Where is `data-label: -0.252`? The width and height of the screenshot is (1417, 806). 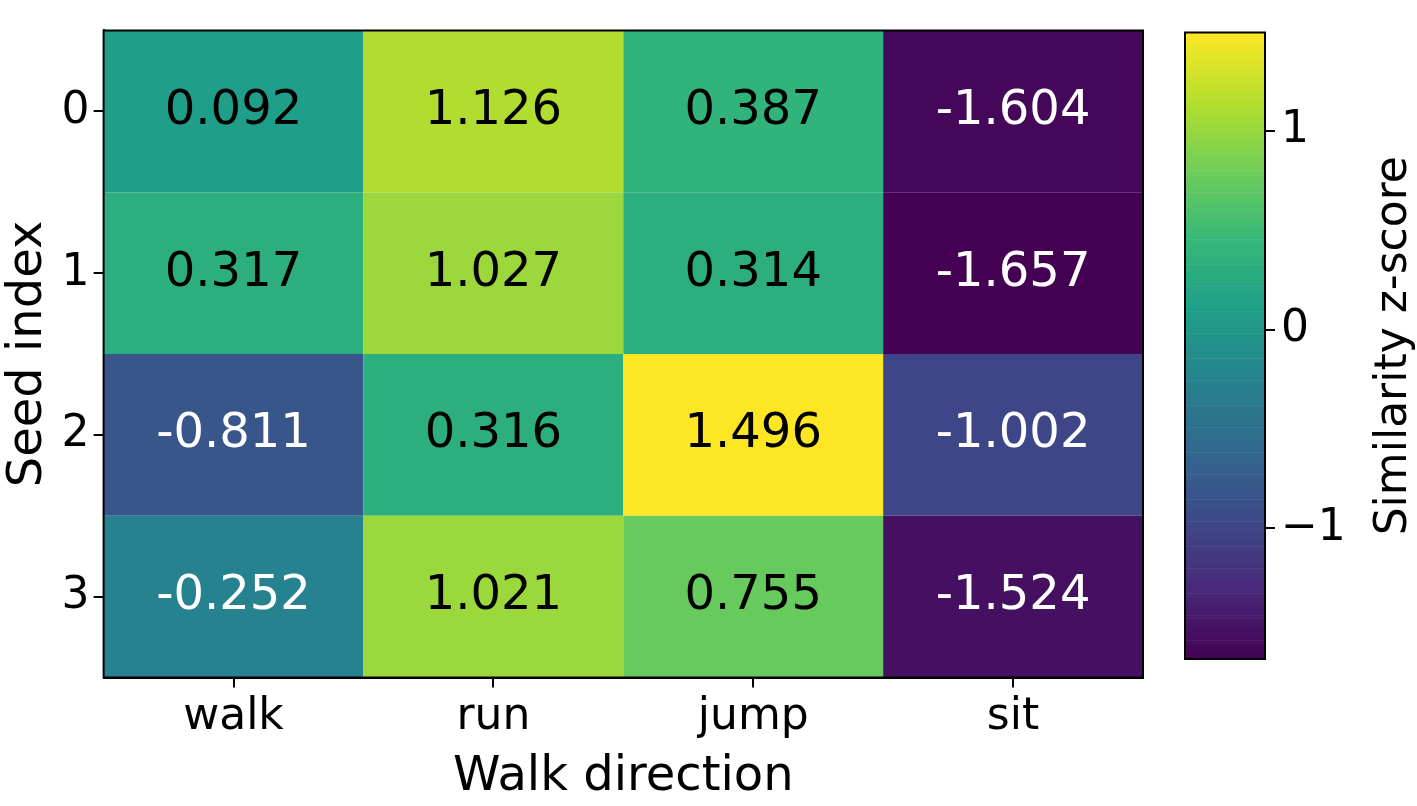
data-label: -0.252 is located at coordinates (233, 592).